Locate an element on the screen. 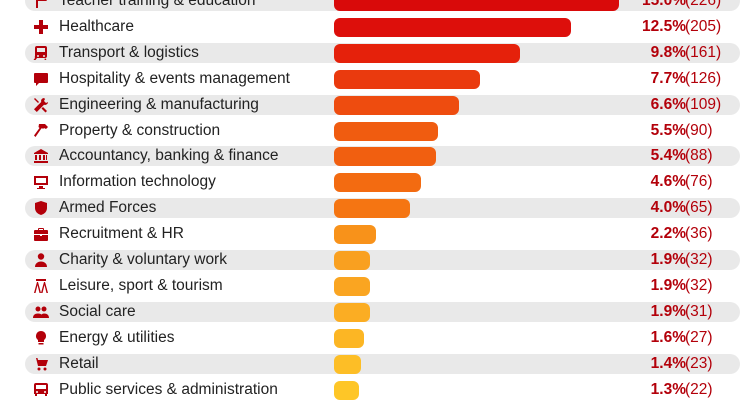 This screenshot has height=400, width=750. count-label: (36) is located at coordinates (699, 234).